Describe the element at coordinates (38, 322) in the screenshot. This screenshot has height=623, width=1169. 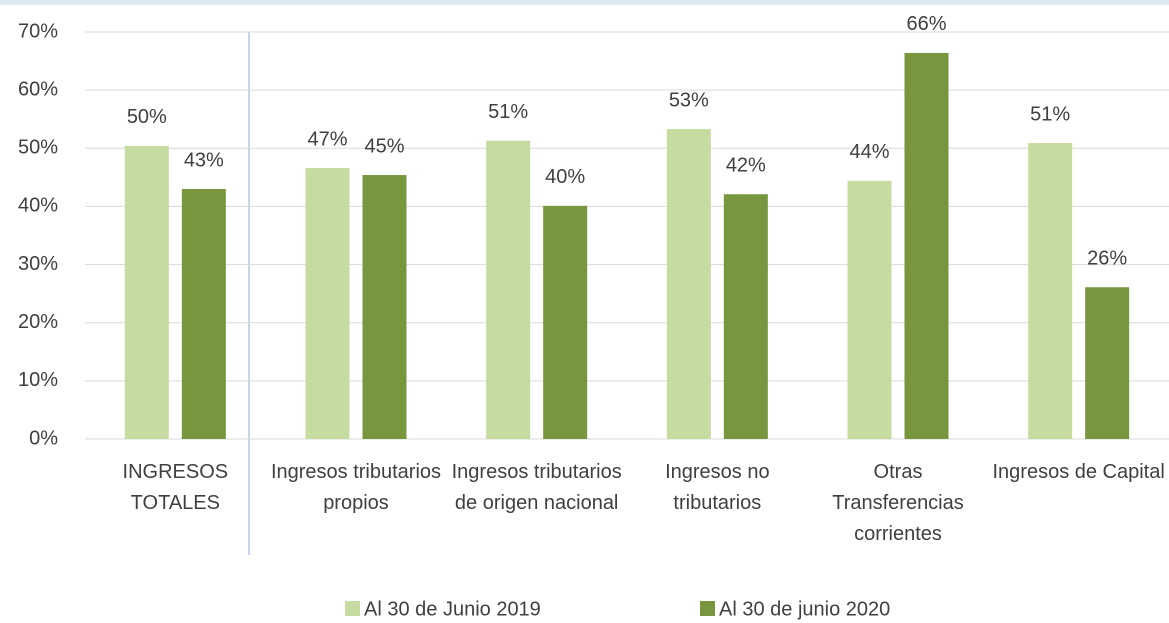
I see `y-tick-label: 20%` at that location.